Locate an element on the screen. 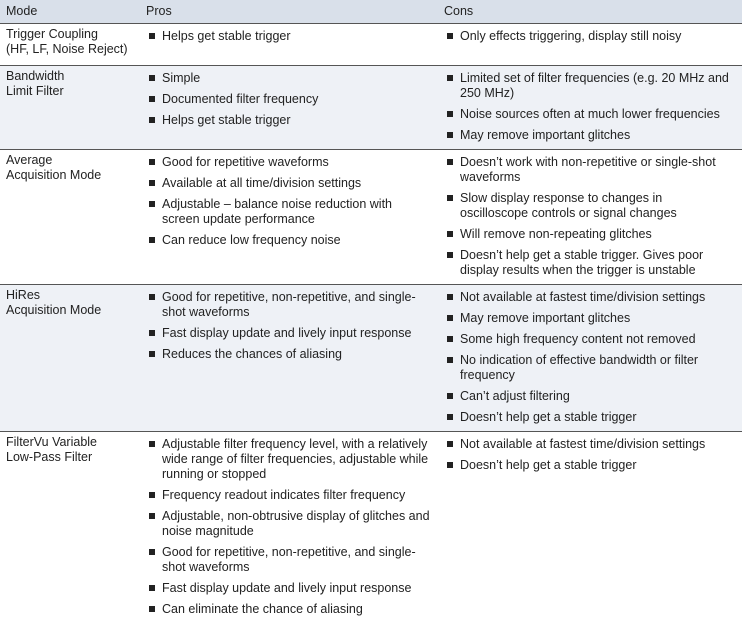 This screenshot has height=624, width=742. item-text: Documented filter frequency is located at coordinates (240, 99).